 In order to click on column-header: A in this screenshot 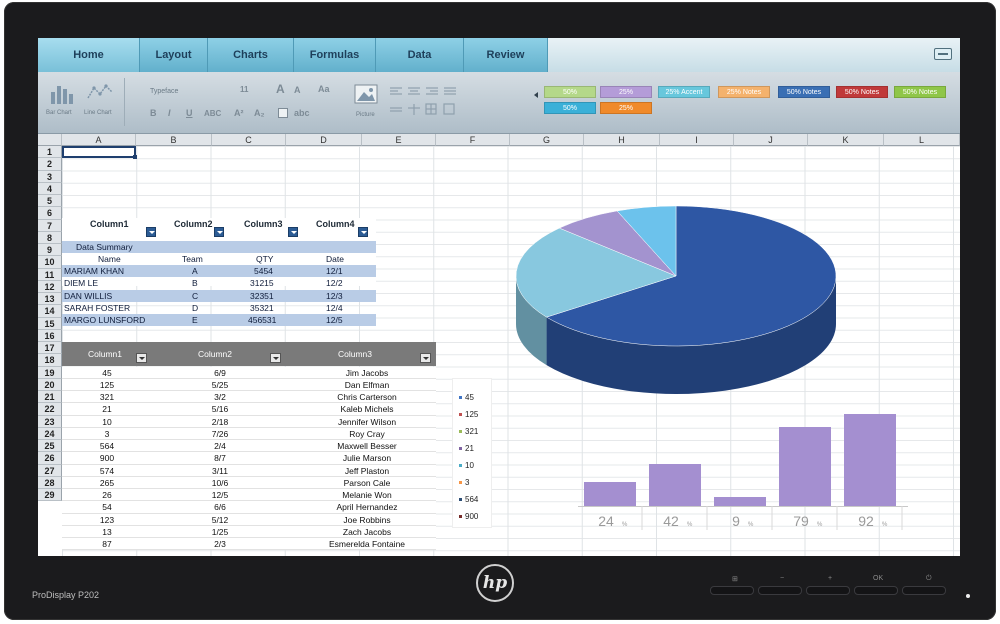, I will do `click(99, 140)`.